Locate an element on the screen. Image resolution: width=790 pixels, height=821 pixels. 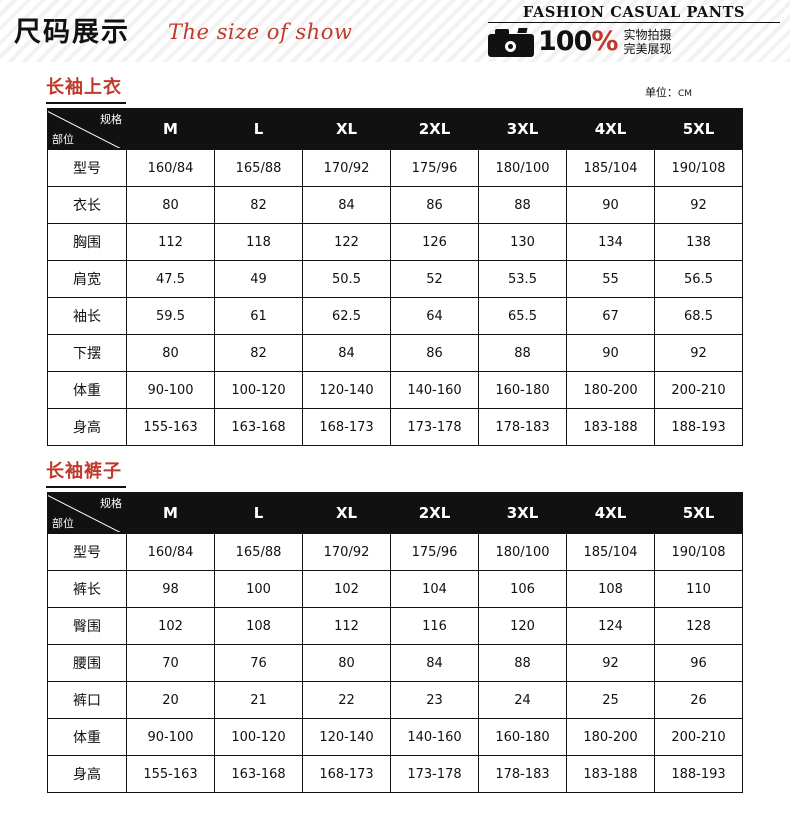
cell: 50.5 is located at coordinates (346, 279).